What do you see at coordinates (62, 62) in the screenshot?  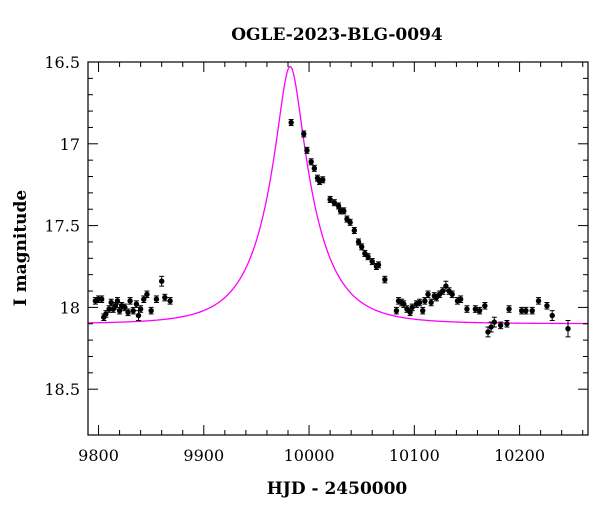 I see `y-tick-label: 16.5` at bounding box center [62, 62].